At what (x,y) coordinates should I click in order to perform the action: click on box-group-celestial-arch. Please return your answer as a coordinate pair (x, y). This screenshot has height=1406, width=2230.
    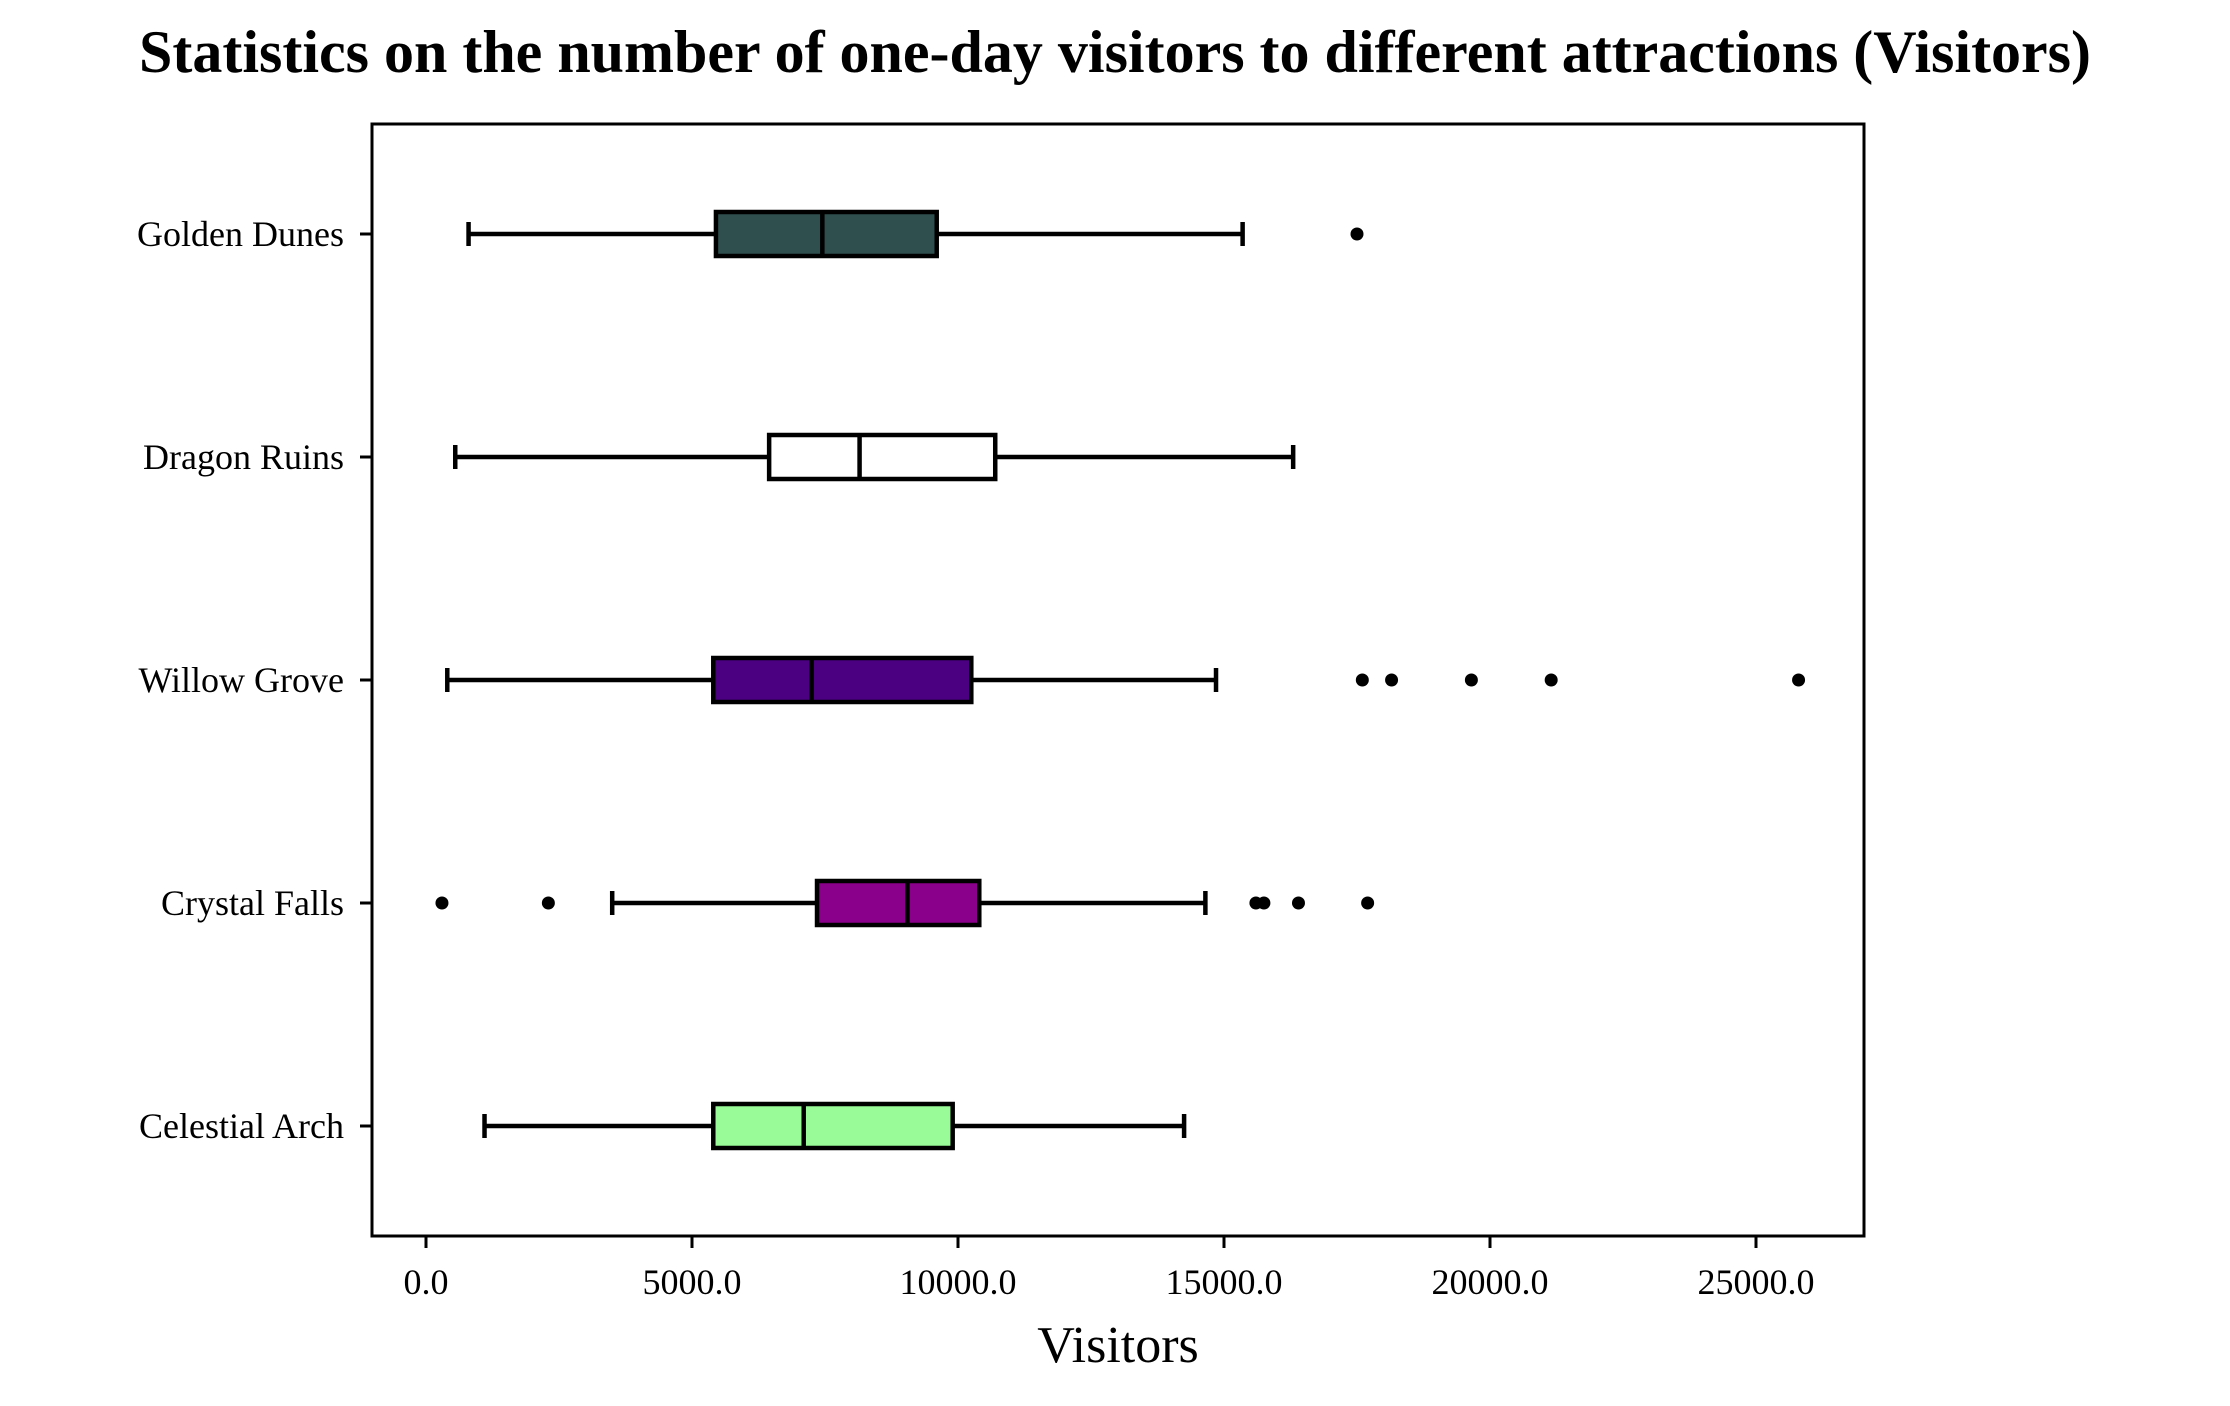
    Looking at the image, I should click on (834, 1126).